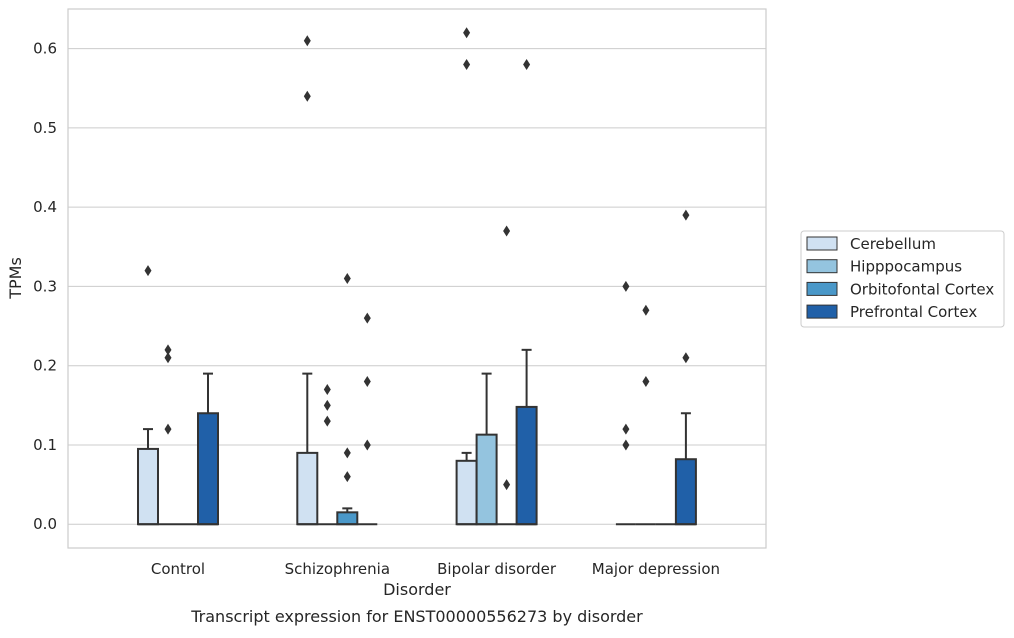  Describe the element at coordinates (45, 286) in the screenshot. I see `y-tick-label: 0.3` at that location.